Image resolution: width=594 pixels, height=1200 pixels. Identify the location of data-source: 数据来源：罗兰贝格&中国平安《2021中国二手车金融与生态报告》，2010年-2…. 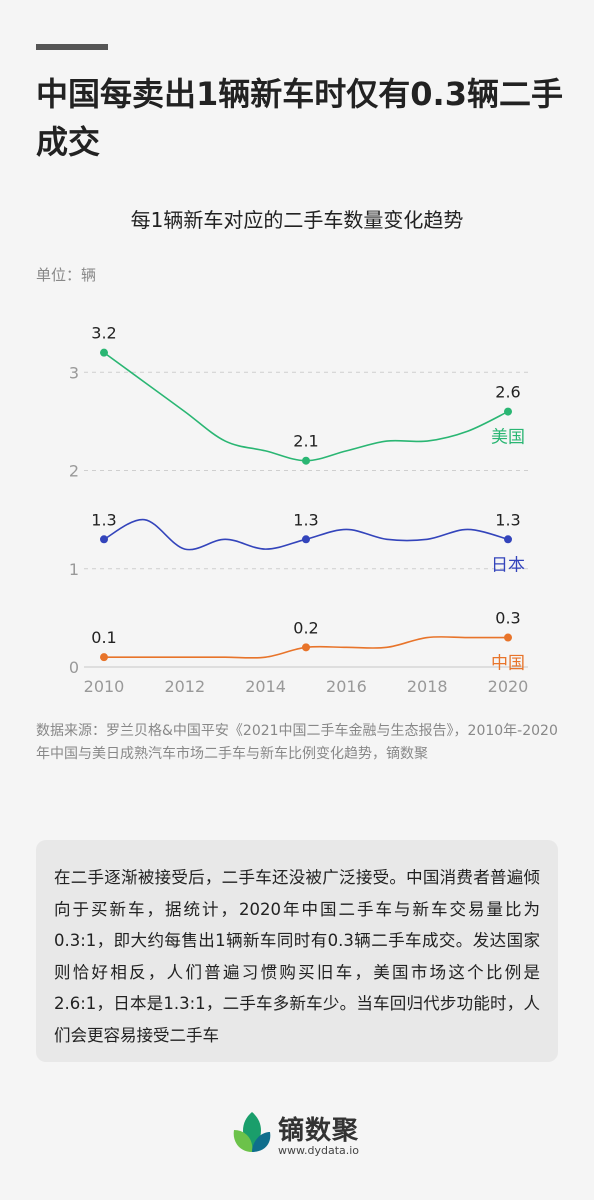
(297, 742).